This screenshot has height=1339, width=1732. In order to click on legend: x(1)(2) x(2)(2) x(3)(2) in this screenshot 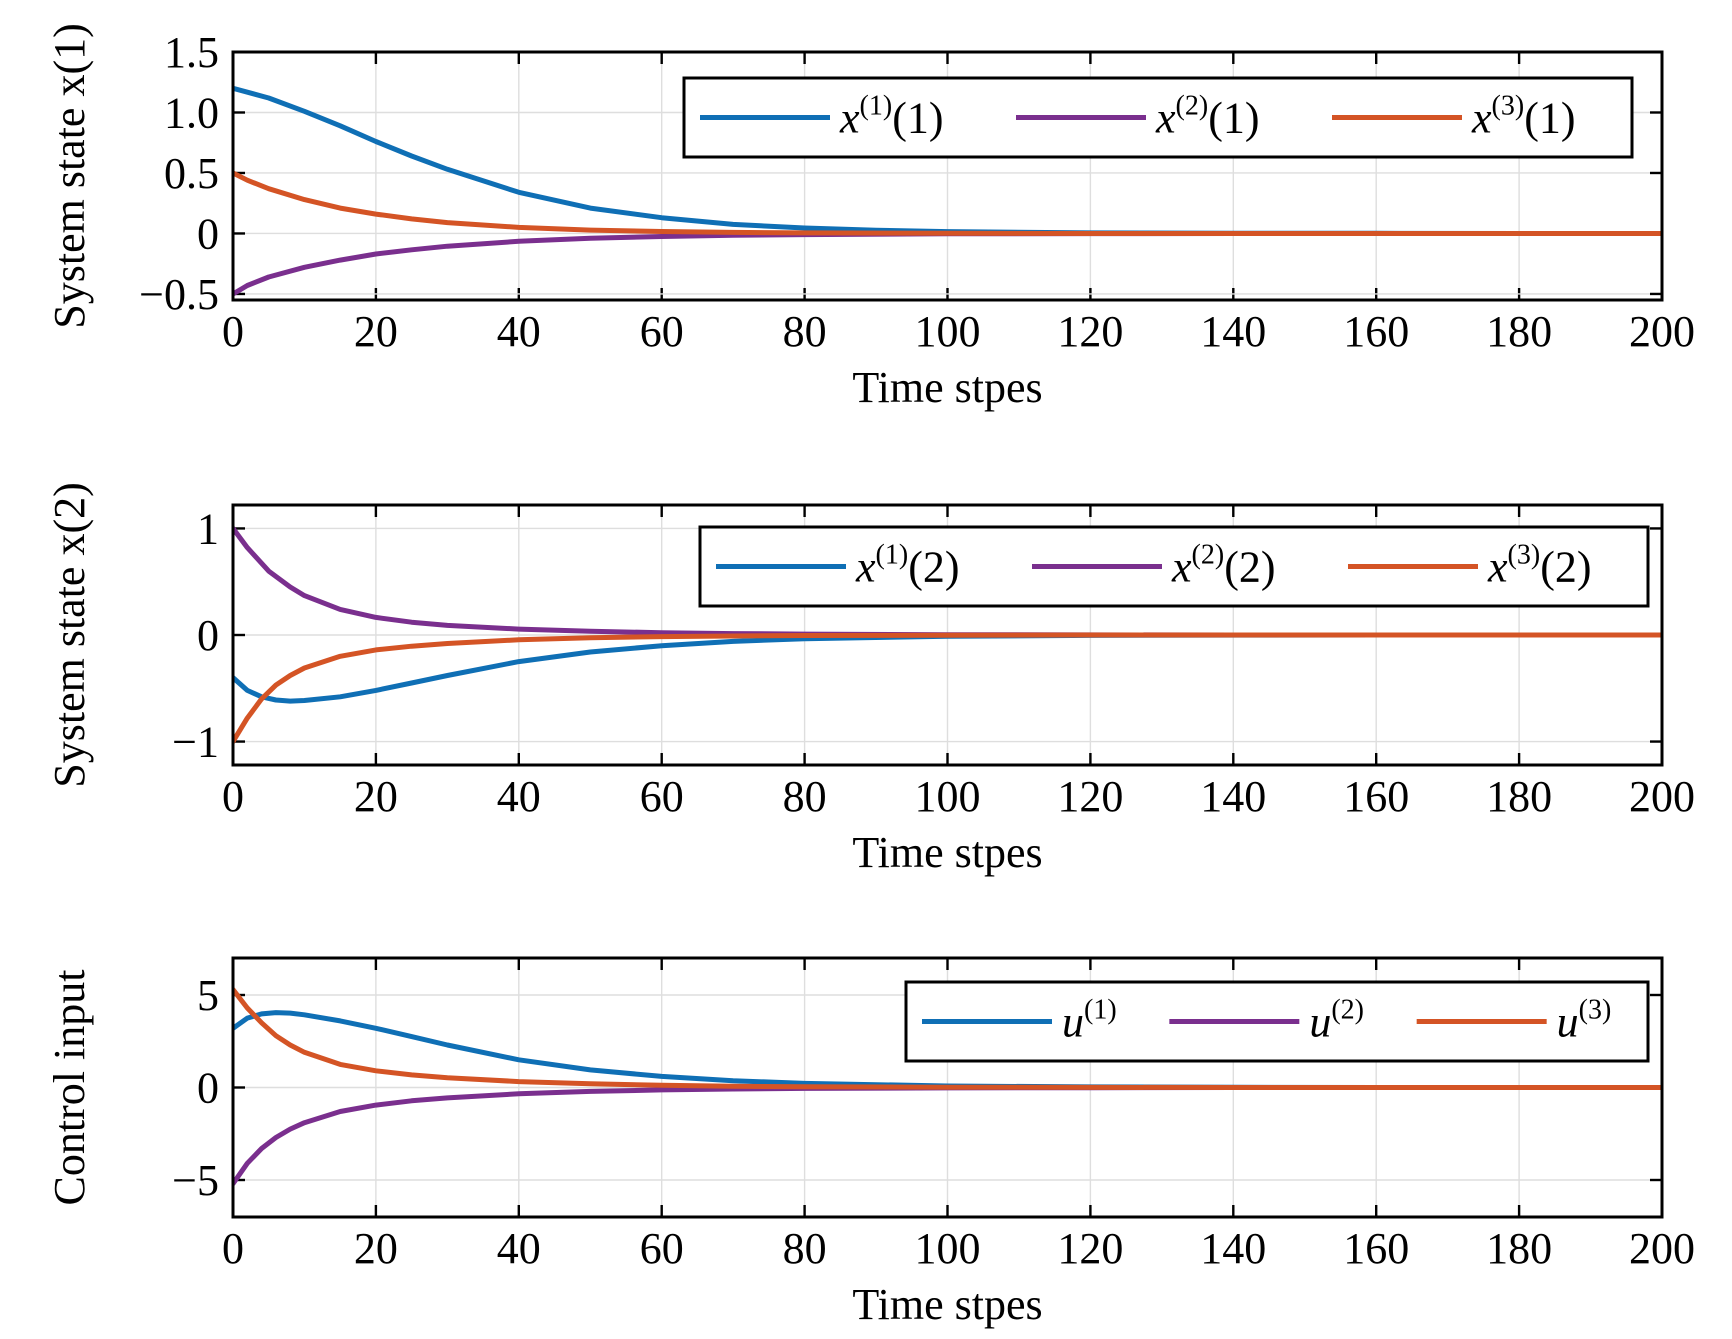, I will do `click(1174, 566)`.